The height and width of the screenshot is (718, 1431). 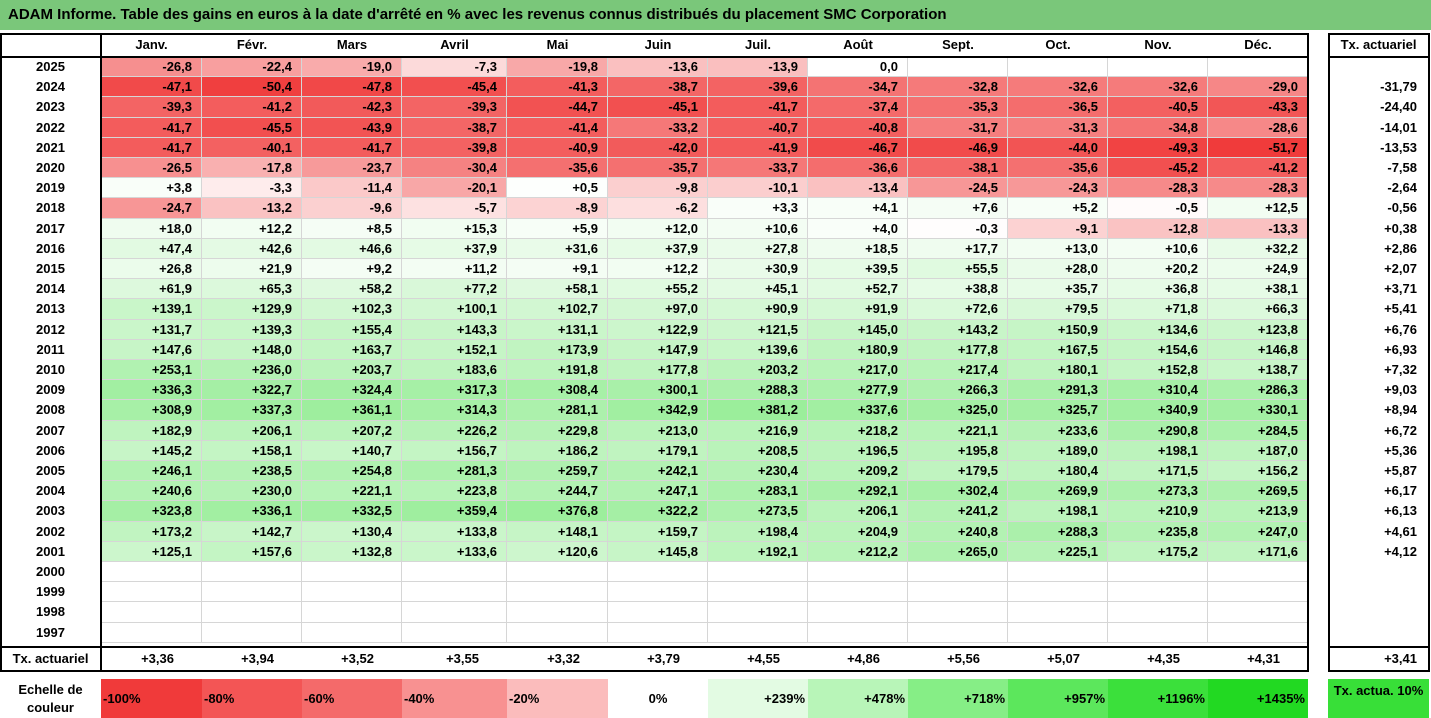 I want to click on table-cell: -19,8, so click(x=557, y=67).